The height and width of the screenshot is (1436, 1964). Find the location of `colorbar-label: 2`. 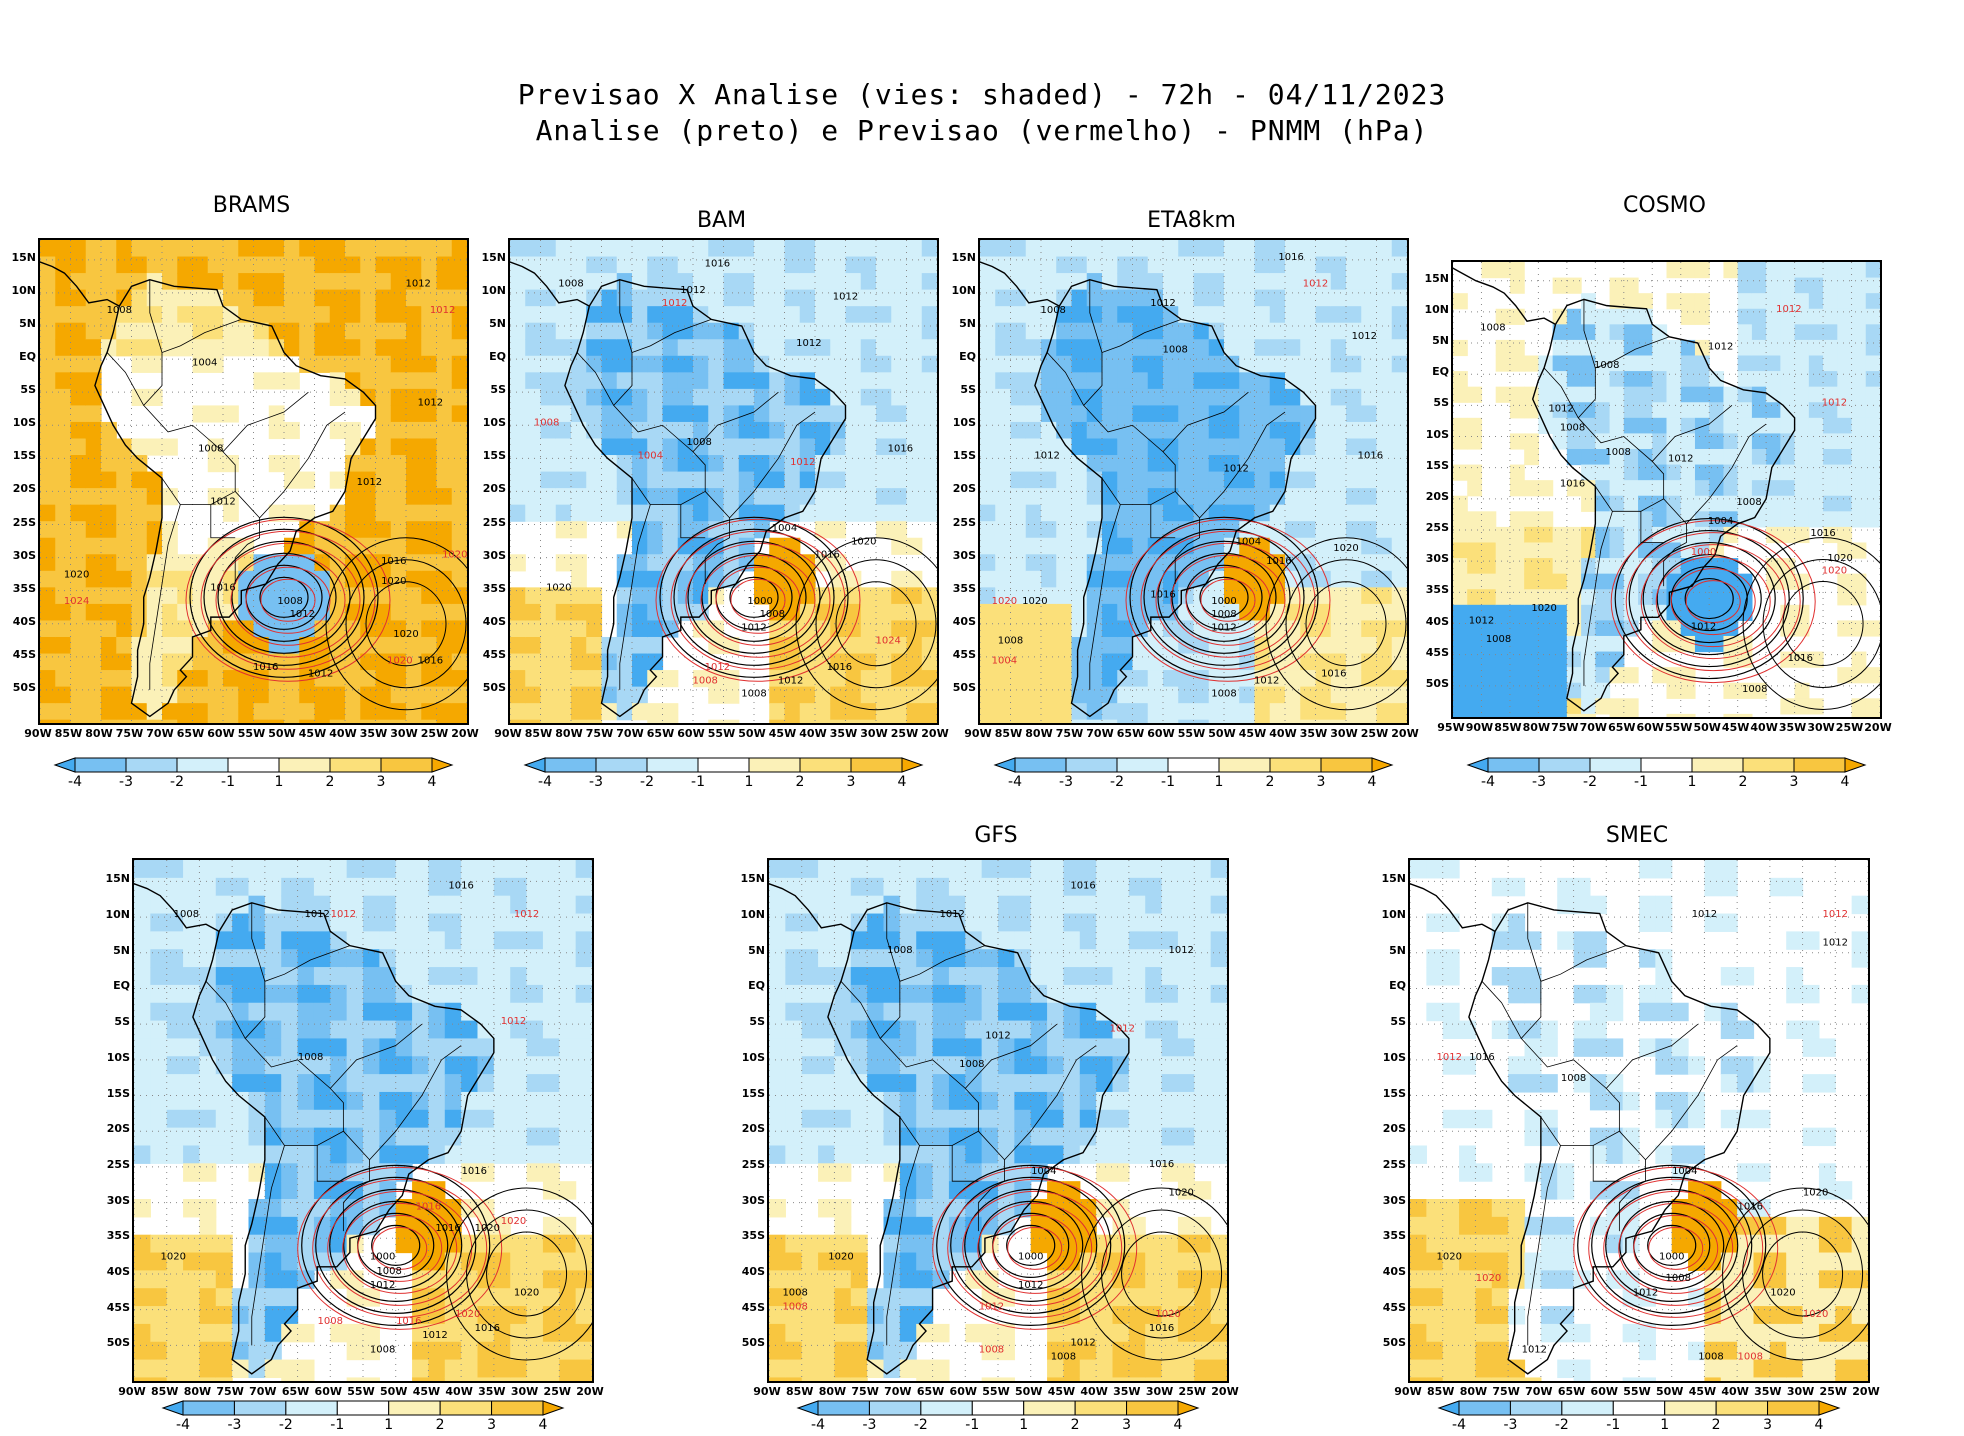

colorbar-label: 2 is located at coordinates (330, 782).